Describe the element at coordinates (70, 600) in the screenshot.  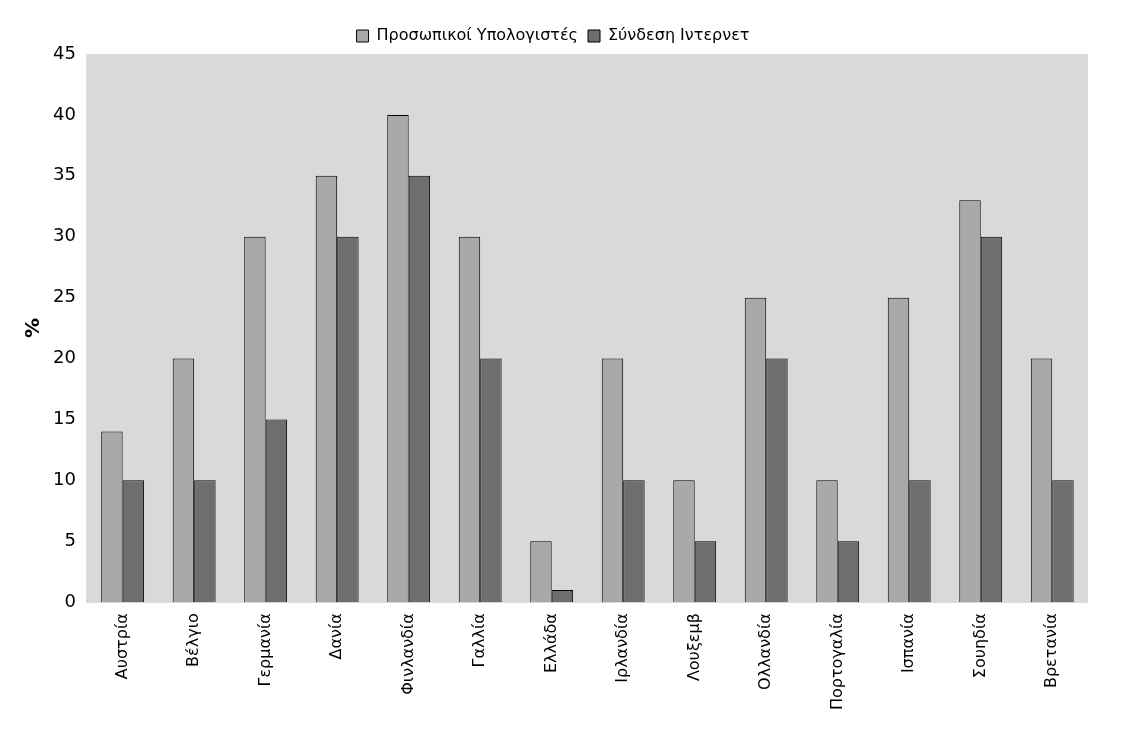
I see `y-tick-label: 0` at that location.